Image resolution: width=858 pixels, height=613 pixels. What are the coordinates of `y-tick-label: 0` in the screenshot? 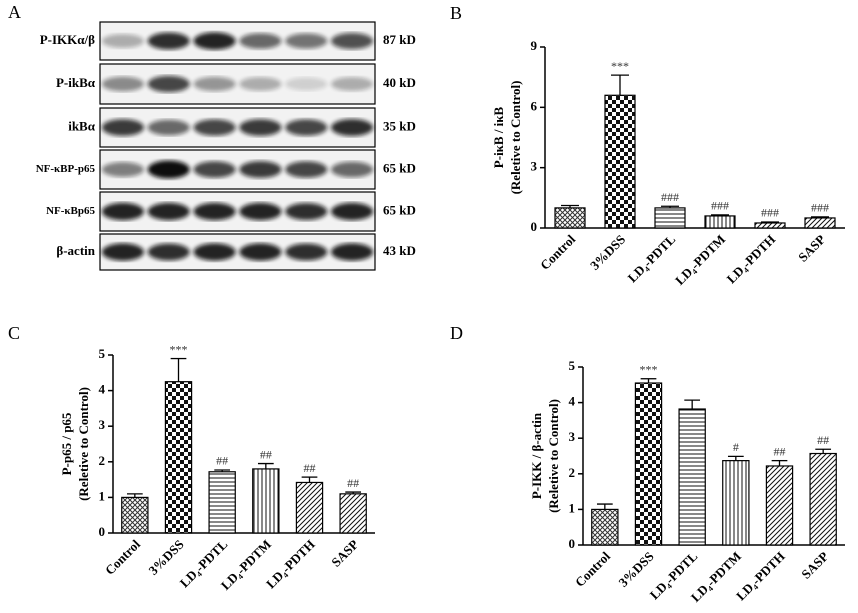 It's located at (572, 543).